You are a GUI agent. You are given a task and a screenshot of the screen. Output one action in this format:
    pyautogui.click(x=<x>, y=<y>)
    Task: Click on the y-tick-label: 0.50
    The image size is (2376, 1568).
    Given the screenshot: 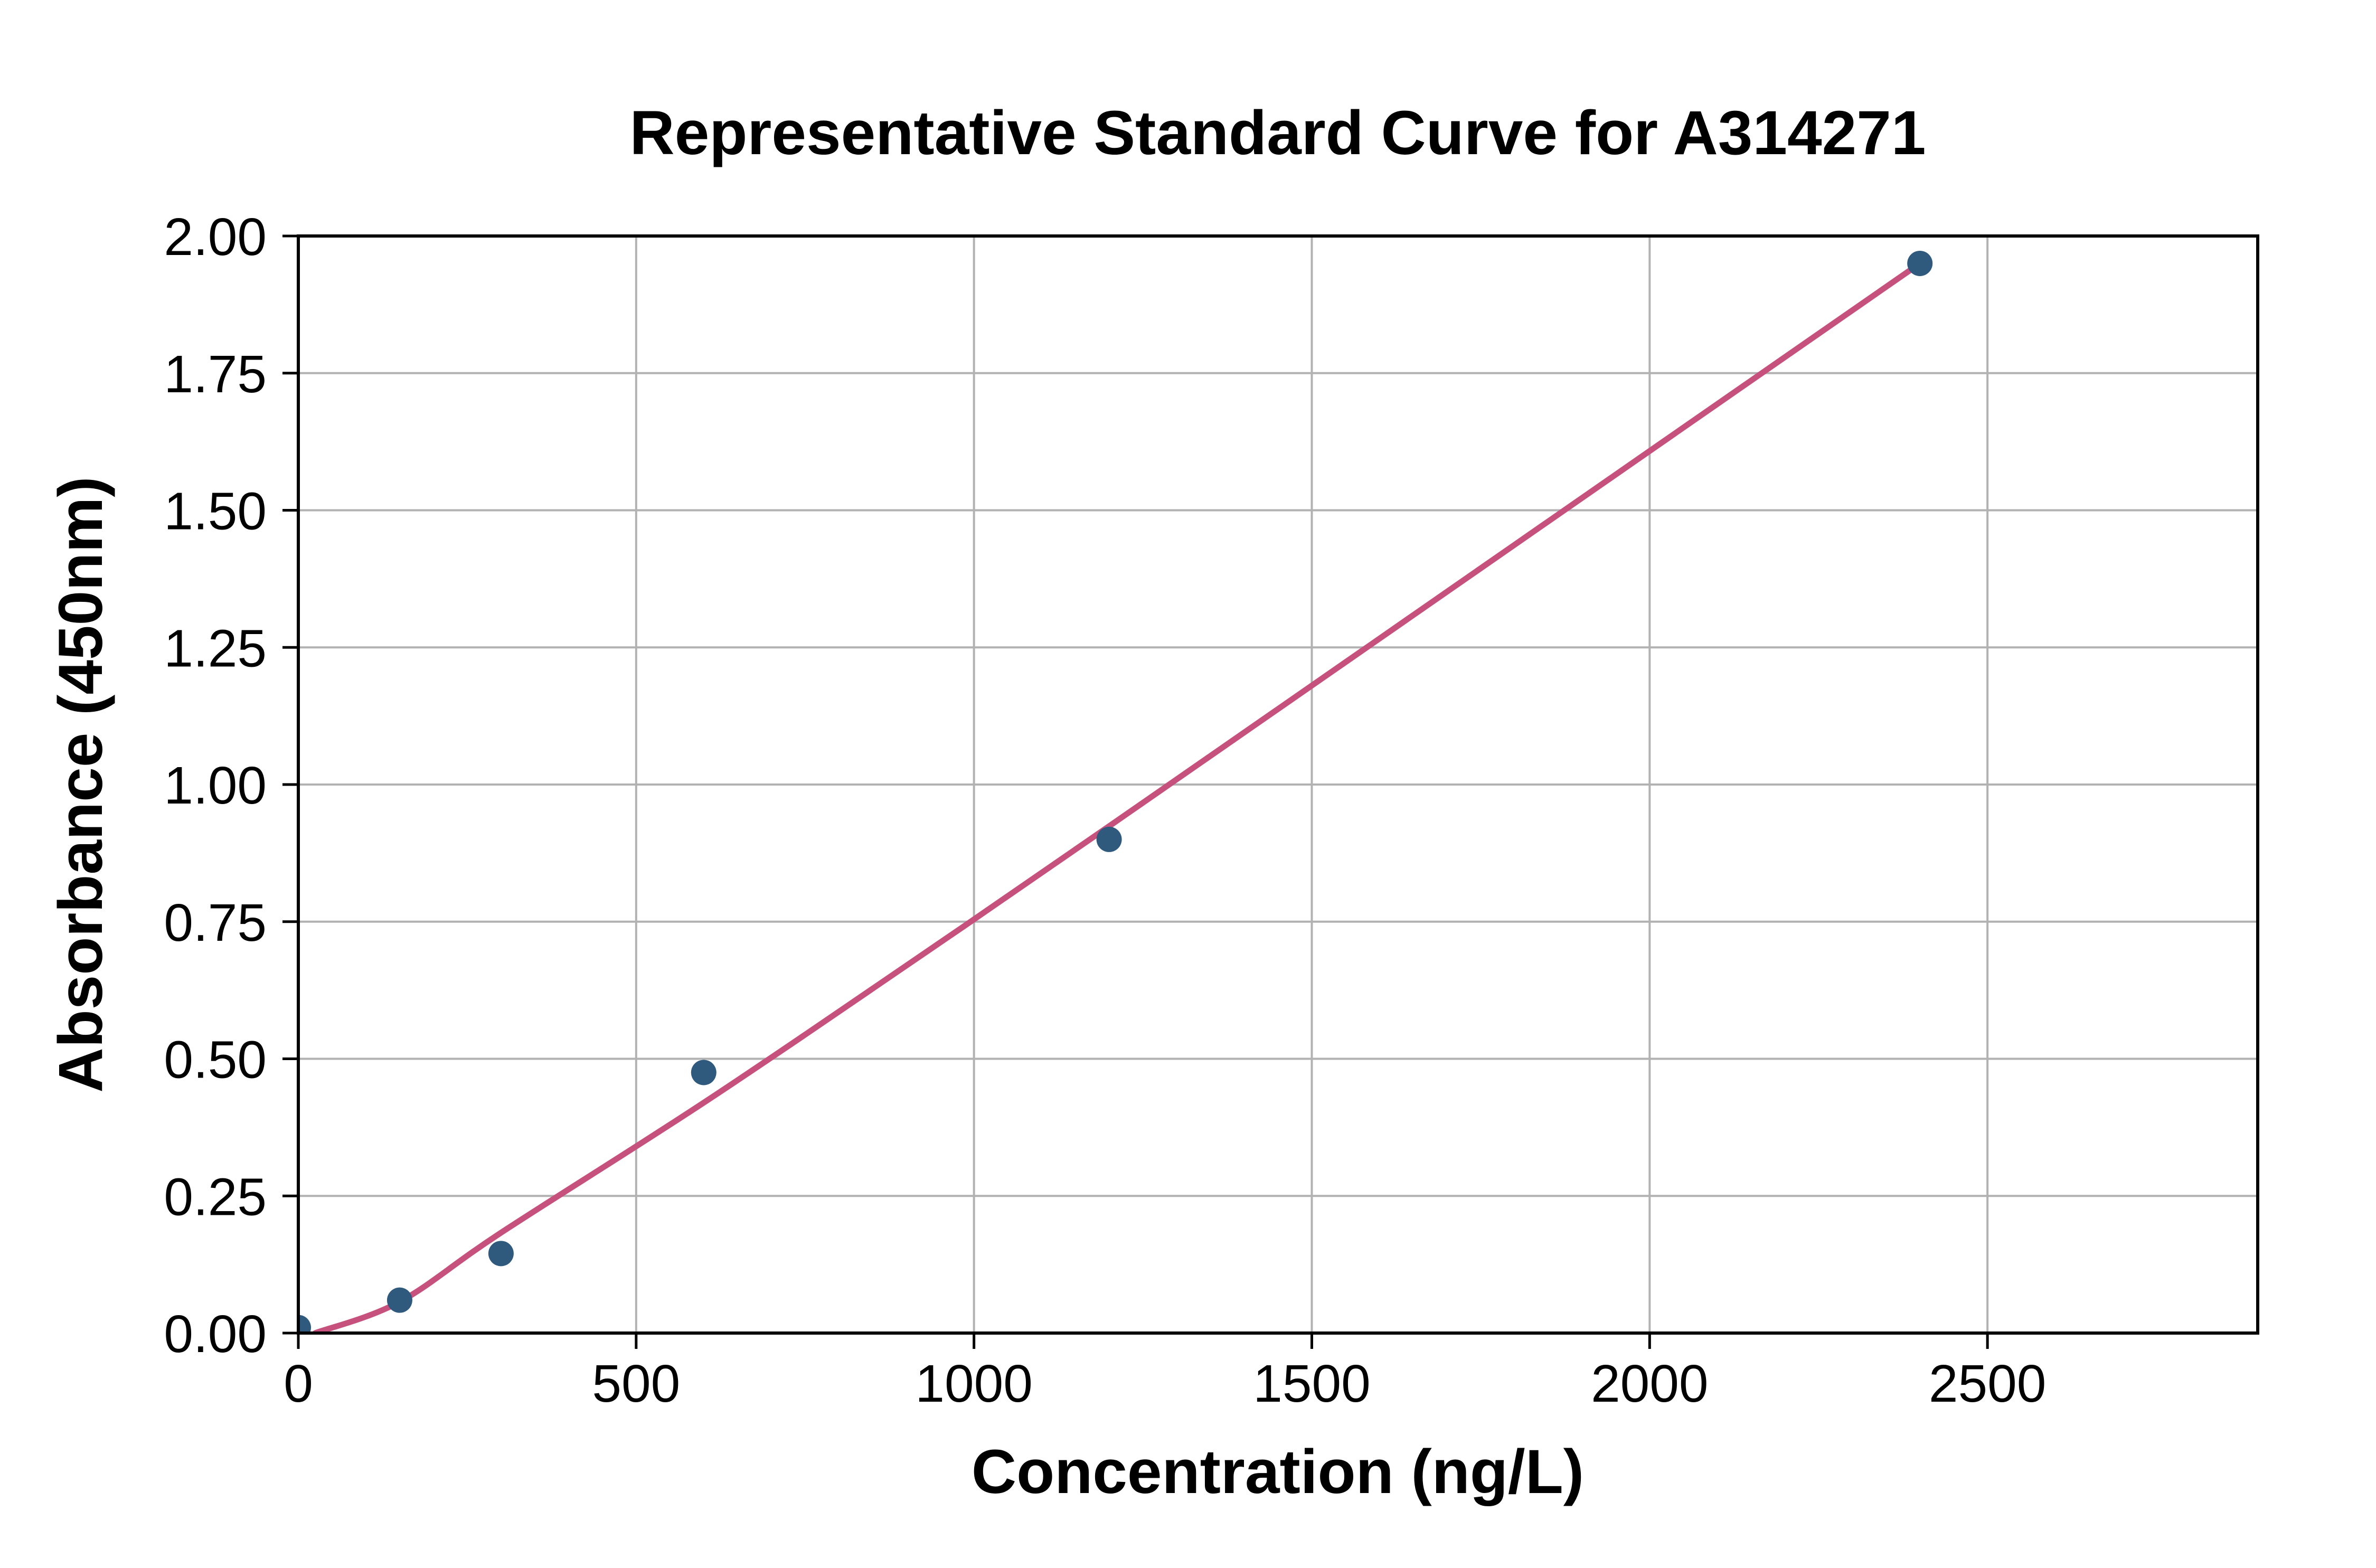 What is the action you would take?
    pyautogui.click(x=216, y=1060)
    